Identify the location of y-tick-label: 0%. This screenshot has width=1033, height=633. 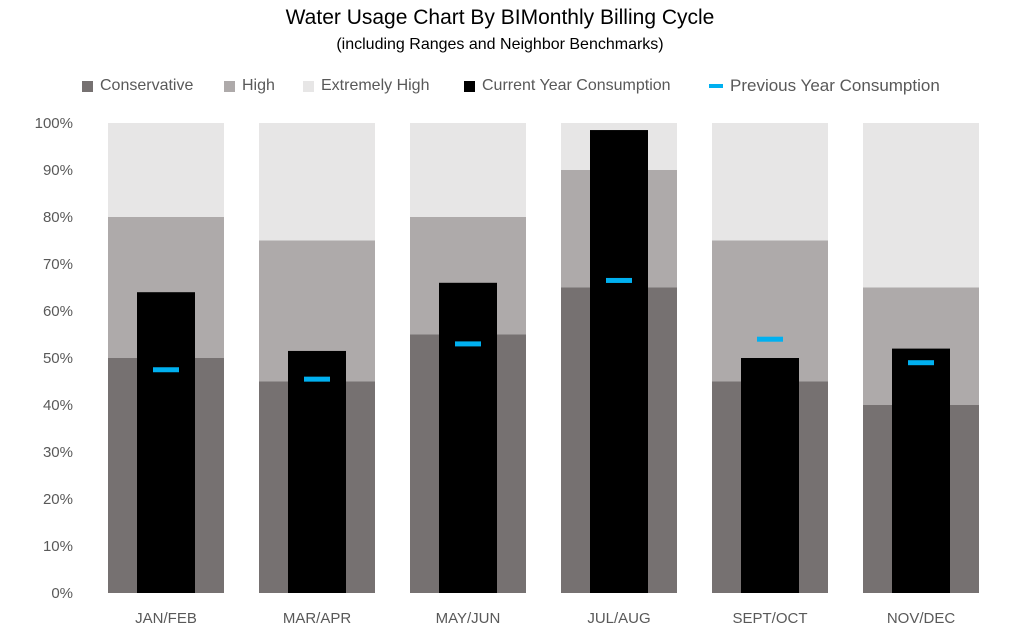
(62, 593).